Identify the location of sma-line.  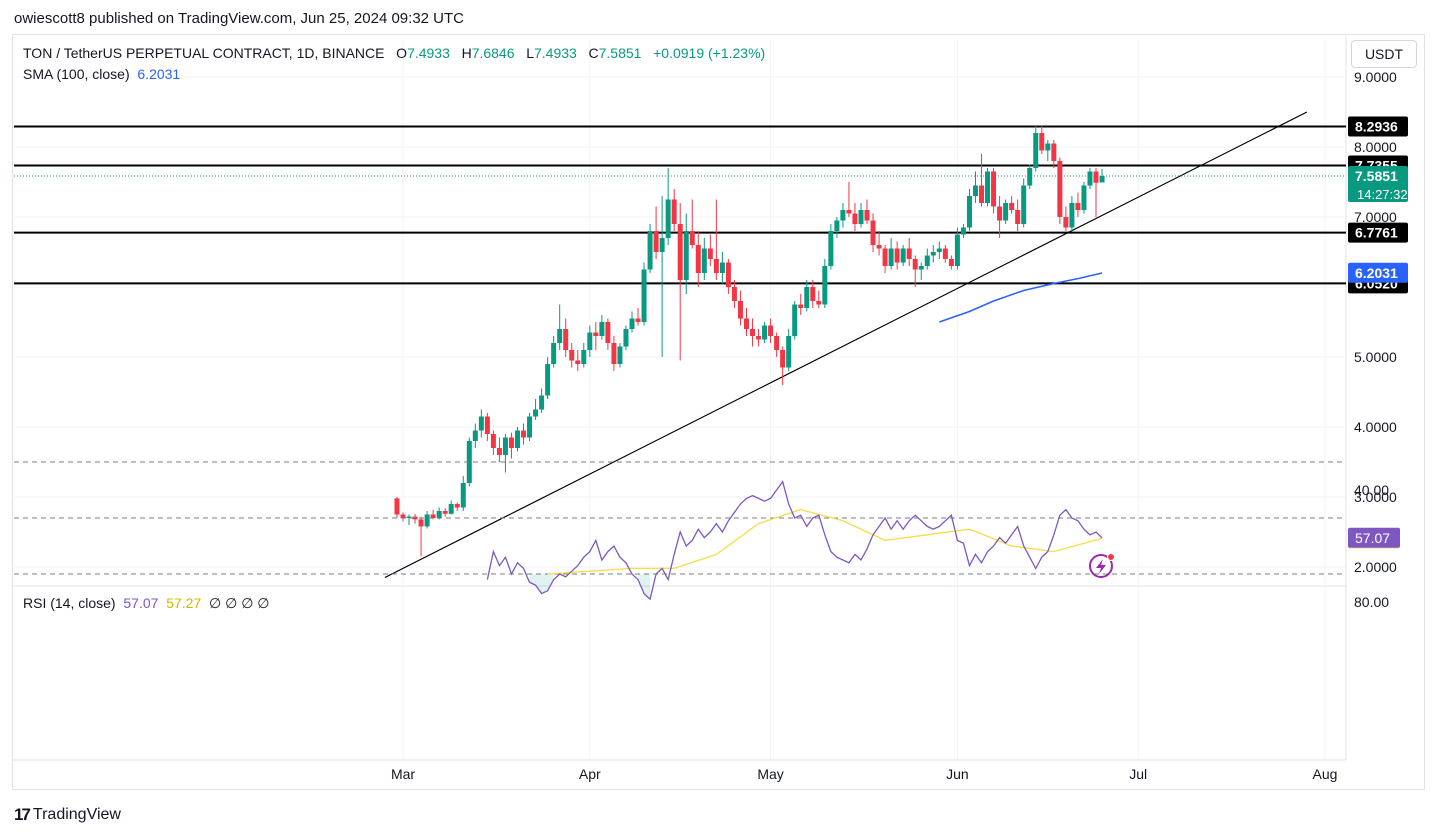
(1021, 297).